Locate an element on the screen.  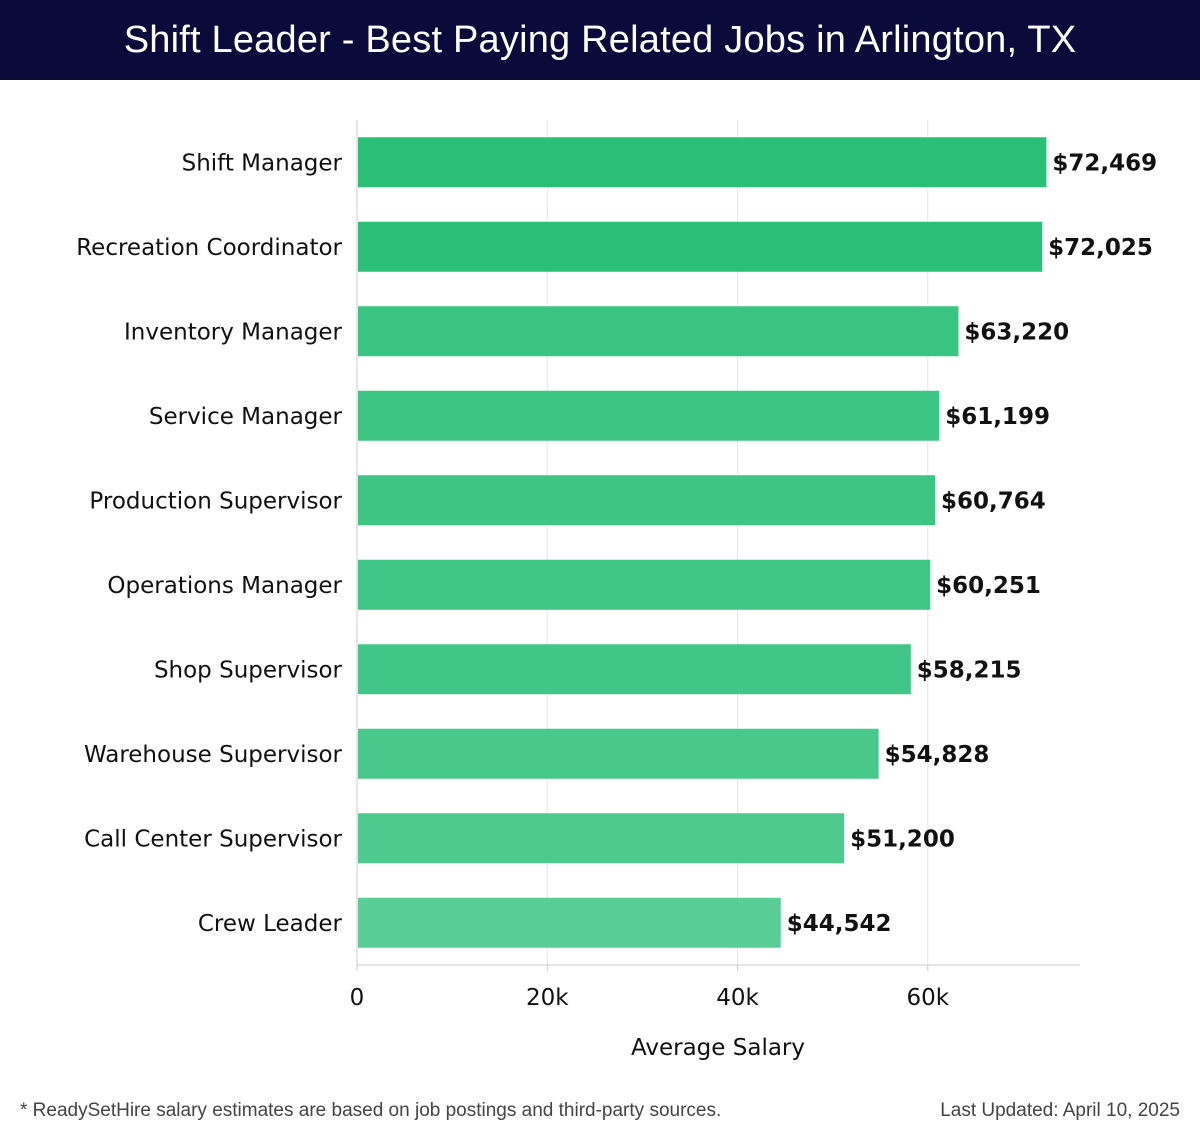
value-label: $63,220 is located at coordinates (1016, 332).